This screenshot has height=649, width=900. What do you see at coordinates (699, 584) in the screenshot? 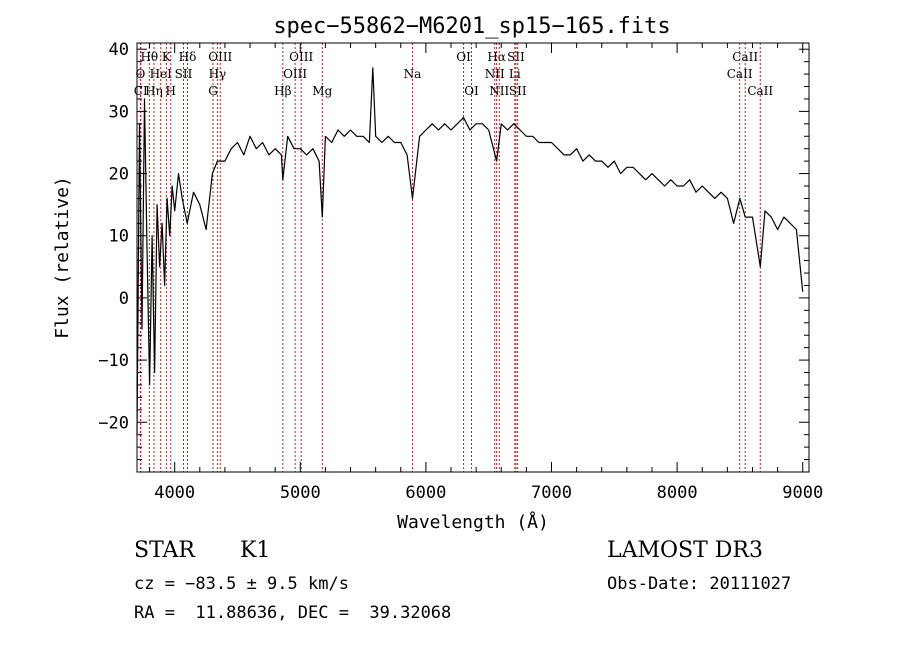
I see `obs-date-text: Obs-Date: 20111027` at bounding box center [699, 584].